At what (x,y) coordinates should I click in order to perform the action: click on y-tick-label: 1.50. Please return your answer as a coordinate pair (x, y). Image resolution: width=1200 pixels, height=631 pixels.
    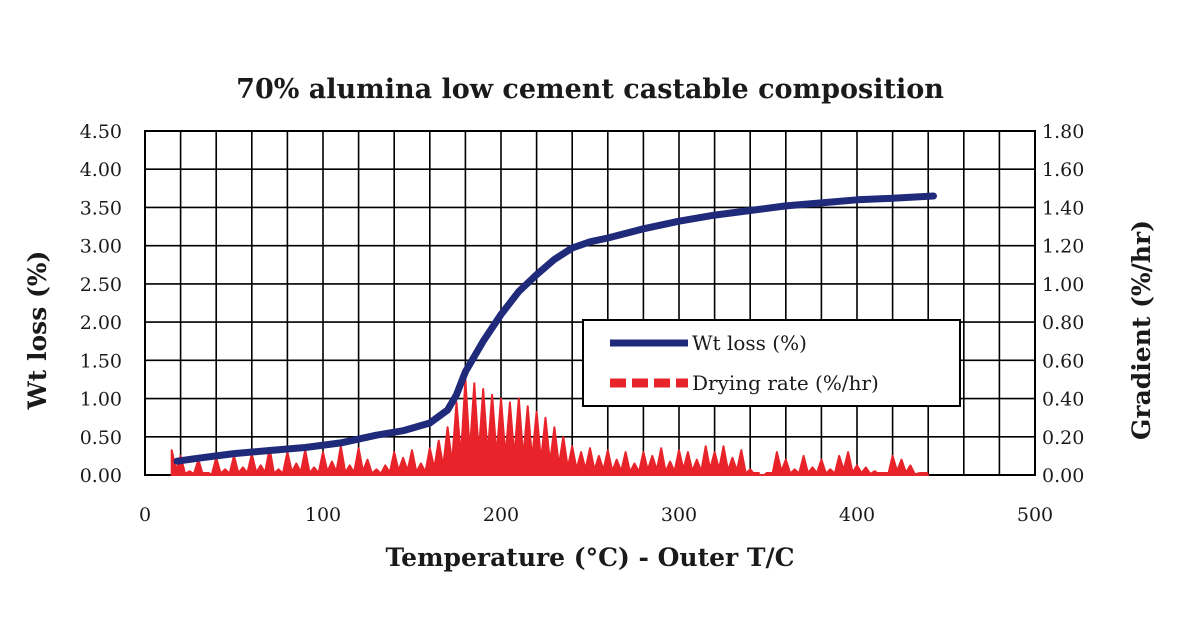
    Looking at the image, I should click on (101, 361).